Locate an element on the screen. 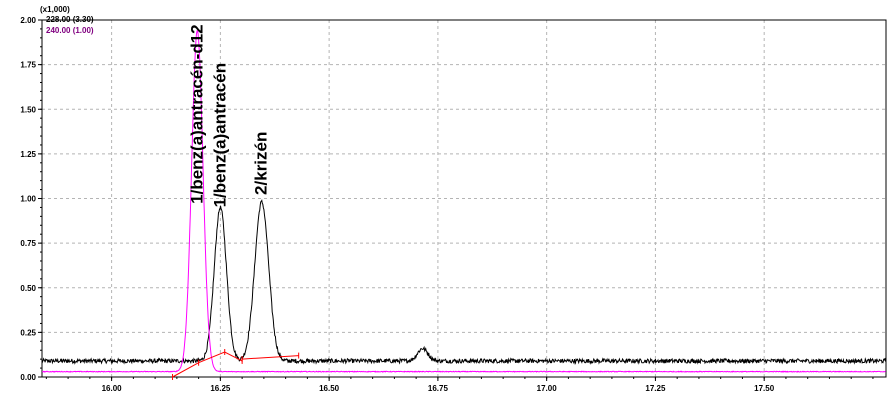  x-tick-label: 16.75 is located at coordinates (438, 388).